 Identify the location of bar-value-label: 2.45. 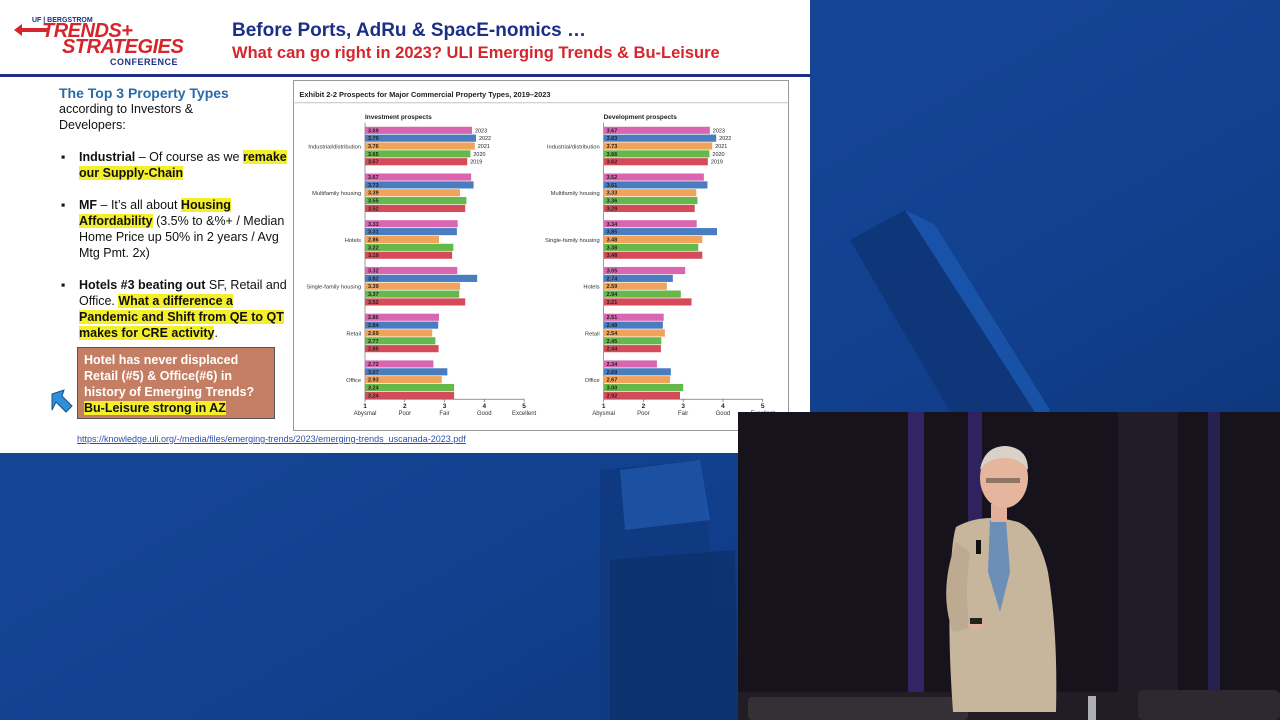
(612, 342).